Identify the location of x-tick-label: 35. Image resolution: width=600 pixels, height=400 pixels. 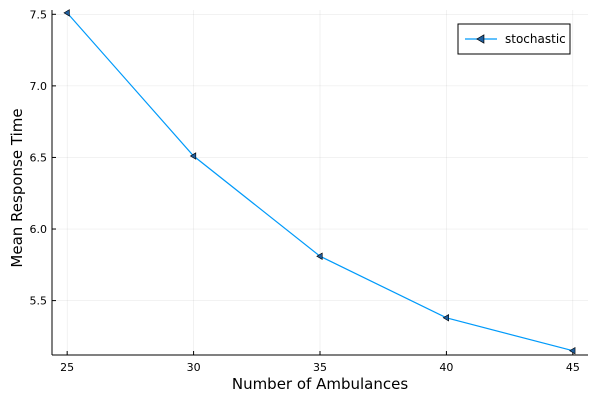
(320, 367).